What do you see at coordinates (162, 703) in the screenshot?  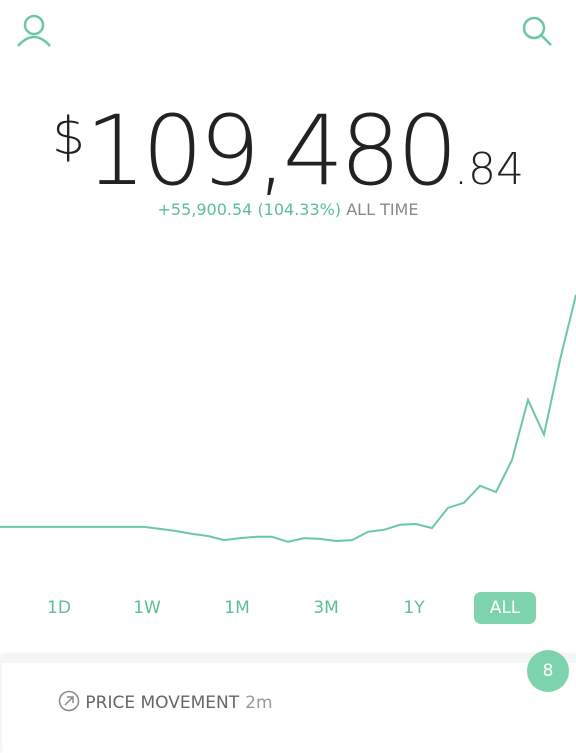 I see `card-title: PRICE MOVEMENT` at bounding box center [162, 703].